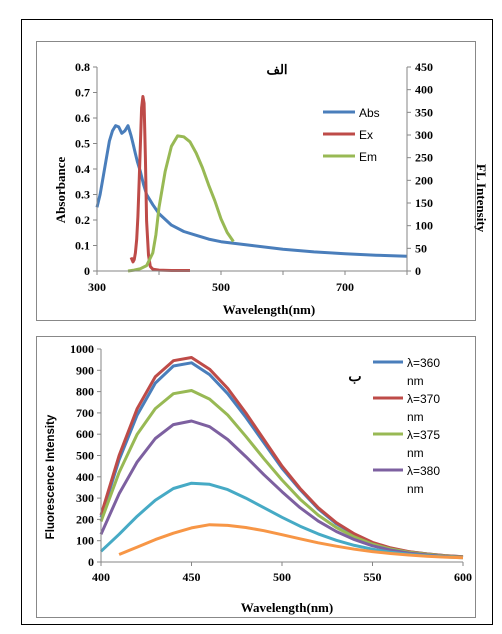  I want to click on chart-a-y2-tick-label: 50, so click(421, 248).